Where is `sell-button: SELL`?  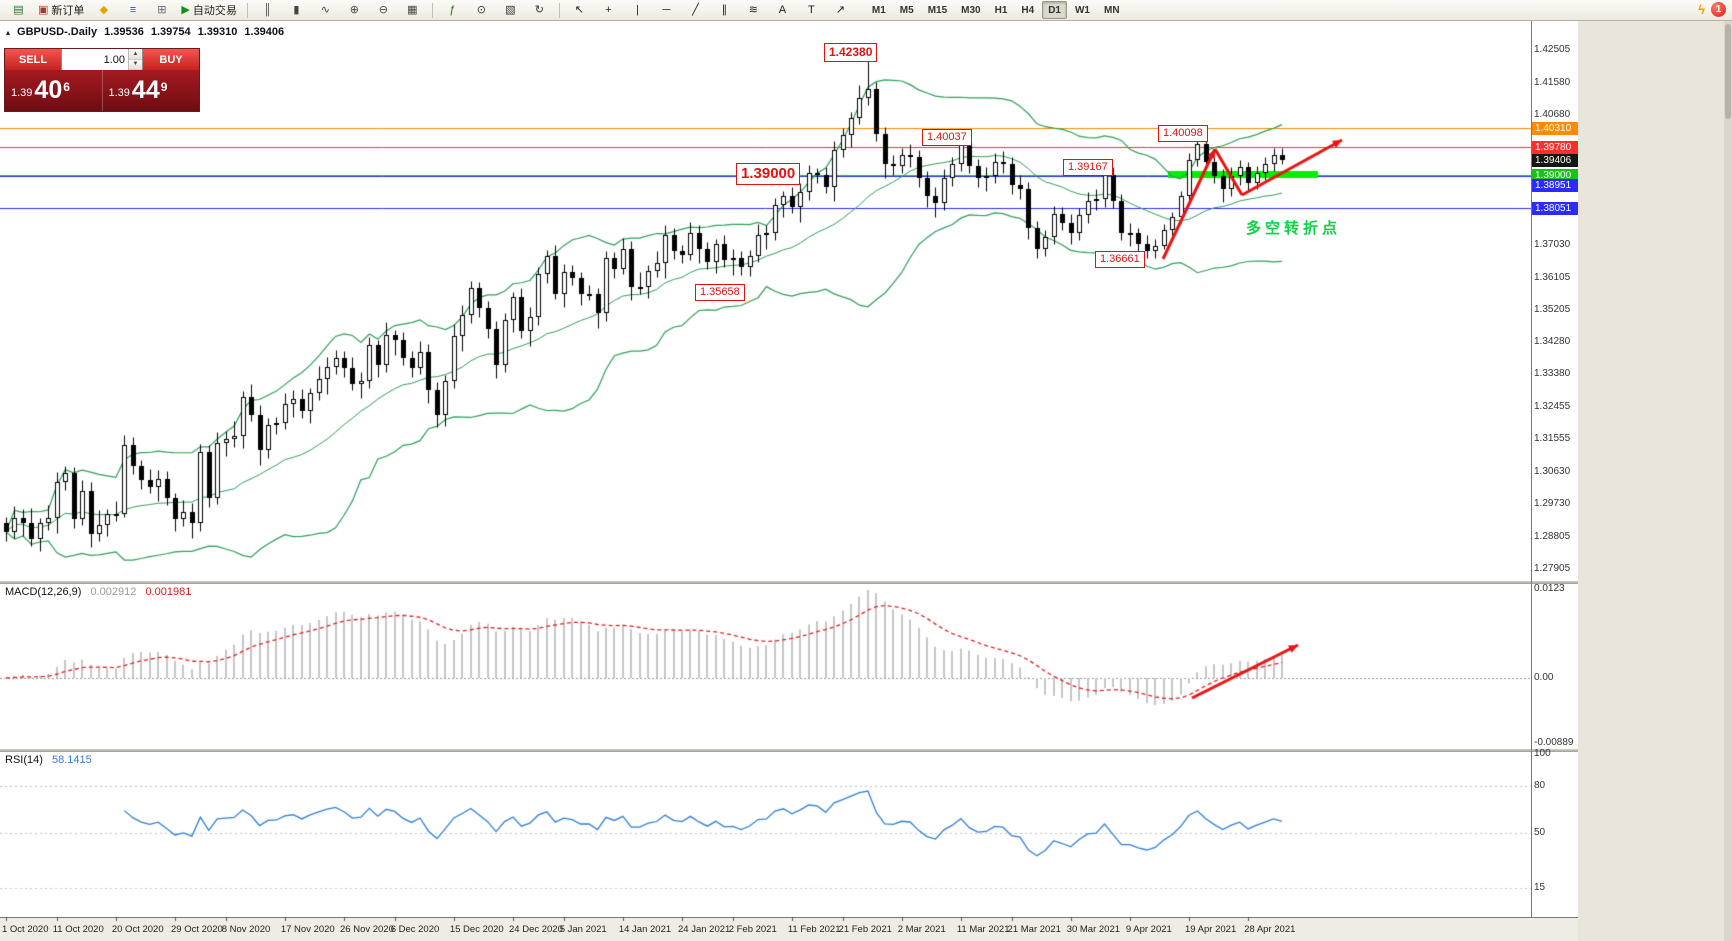
sell-button: SELL is located at coordinates (33, 59).